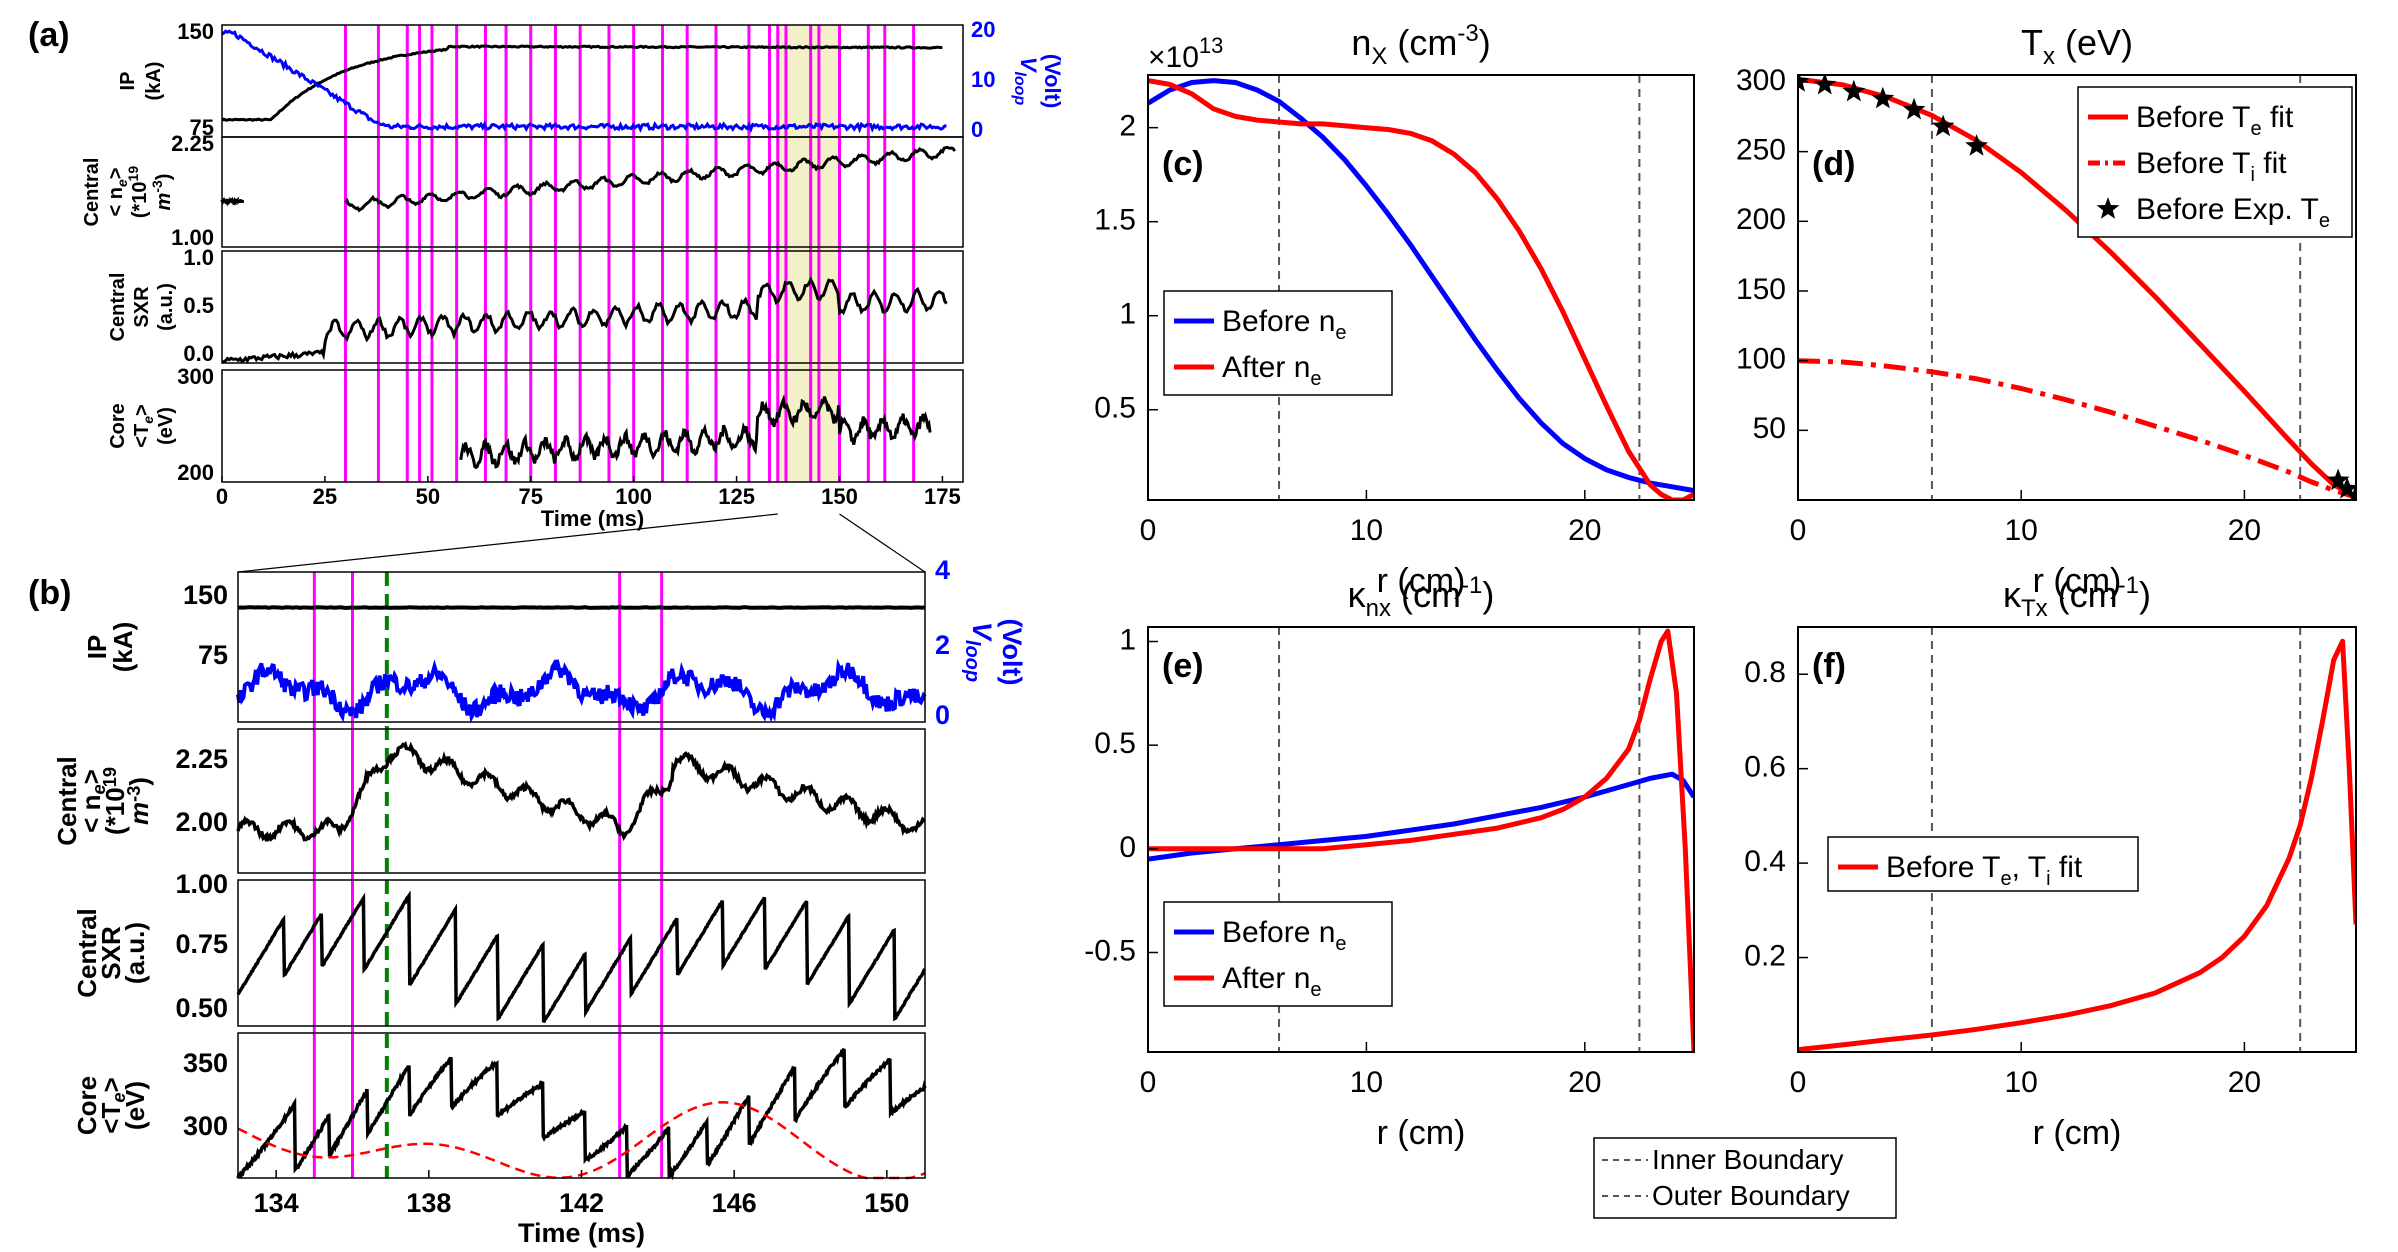 The width and height of the screenshot is (2398, 1252). I want to click on text-span: (a), so click(49, 35).